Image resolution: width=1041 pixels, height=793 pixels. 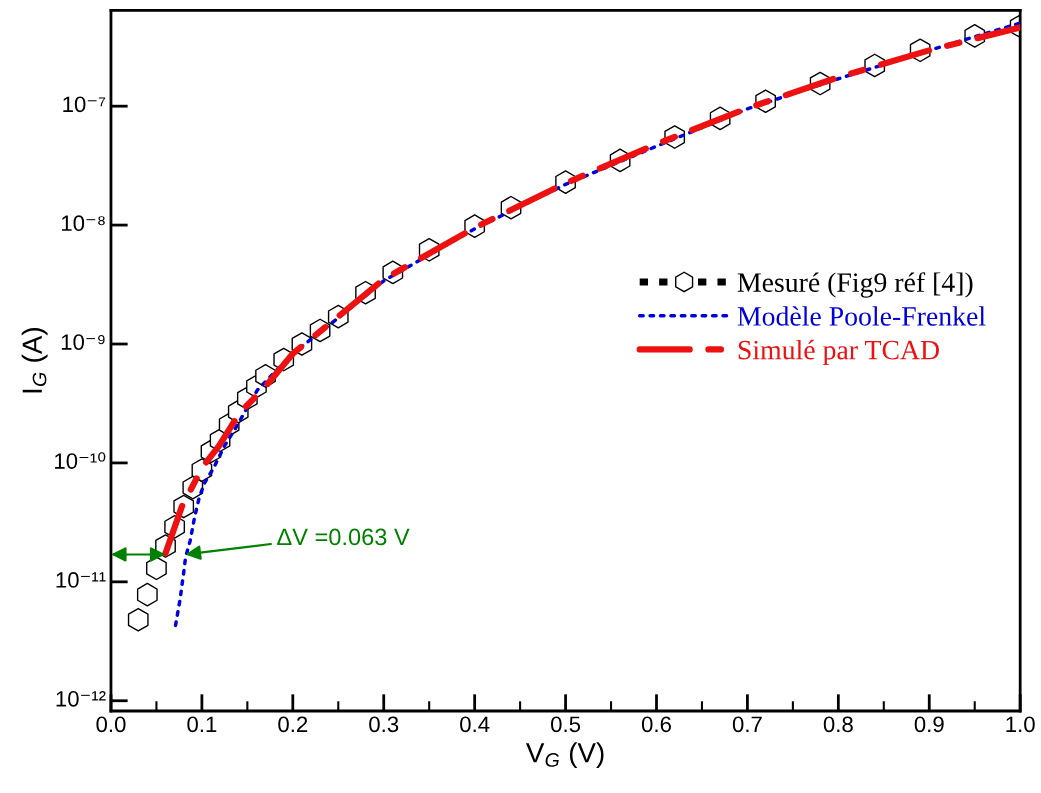 What do you see at coordinates (84, 104) in the screenshot?
I see `y-tick-label: 10⁻⁷` at bounding box center [84, 104].